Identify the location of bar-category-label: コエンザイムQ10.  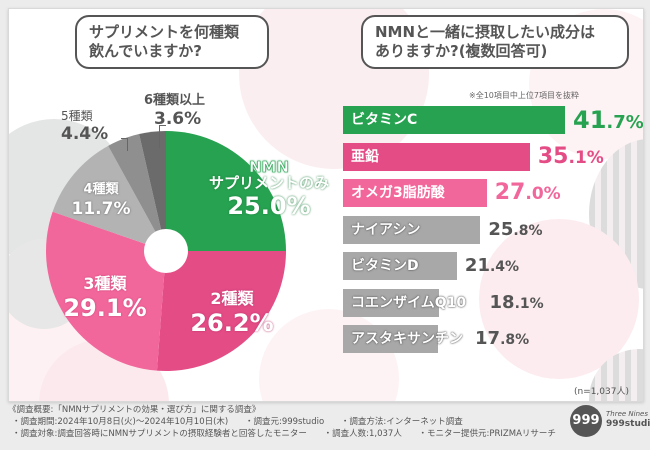
(409, 302).